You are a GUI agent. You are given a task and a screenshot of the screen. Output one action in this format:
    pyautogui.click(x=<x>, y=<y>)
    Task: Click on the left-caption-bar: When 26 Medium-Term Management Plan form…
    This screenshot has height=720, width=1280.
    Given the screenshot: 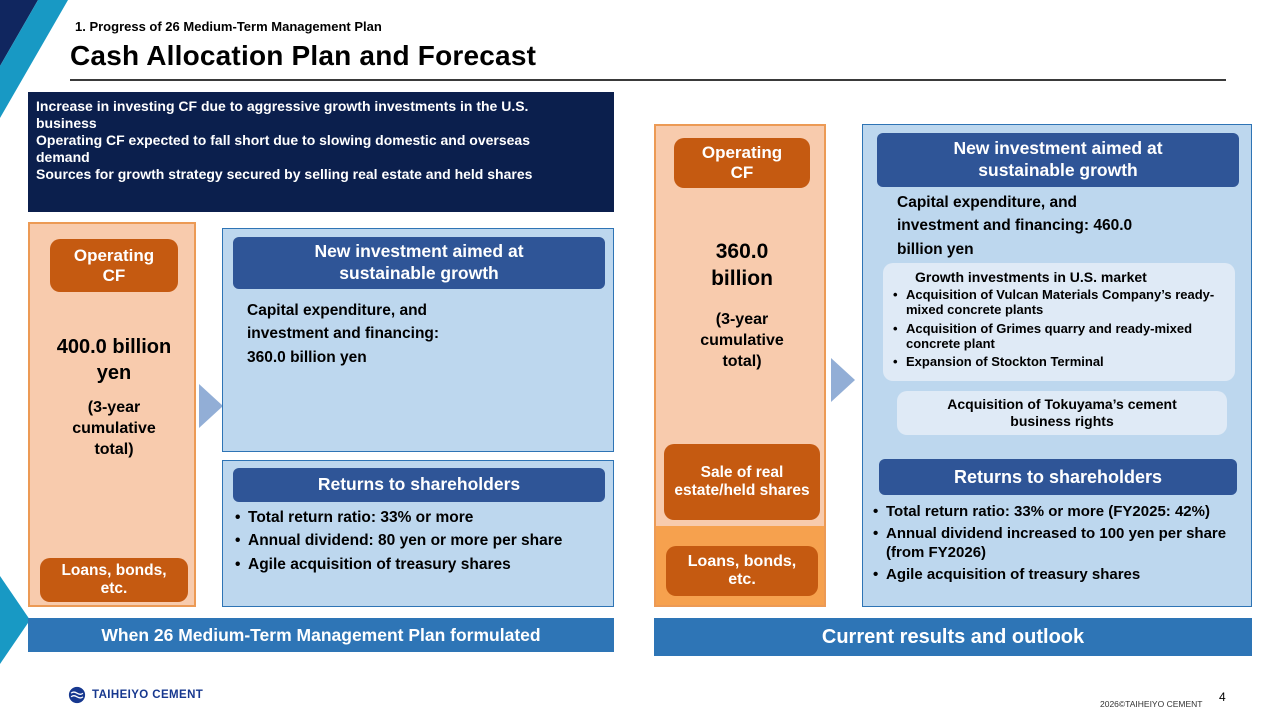 What is the action you would take?
    pyautogui.click(x=321, y=635)
    